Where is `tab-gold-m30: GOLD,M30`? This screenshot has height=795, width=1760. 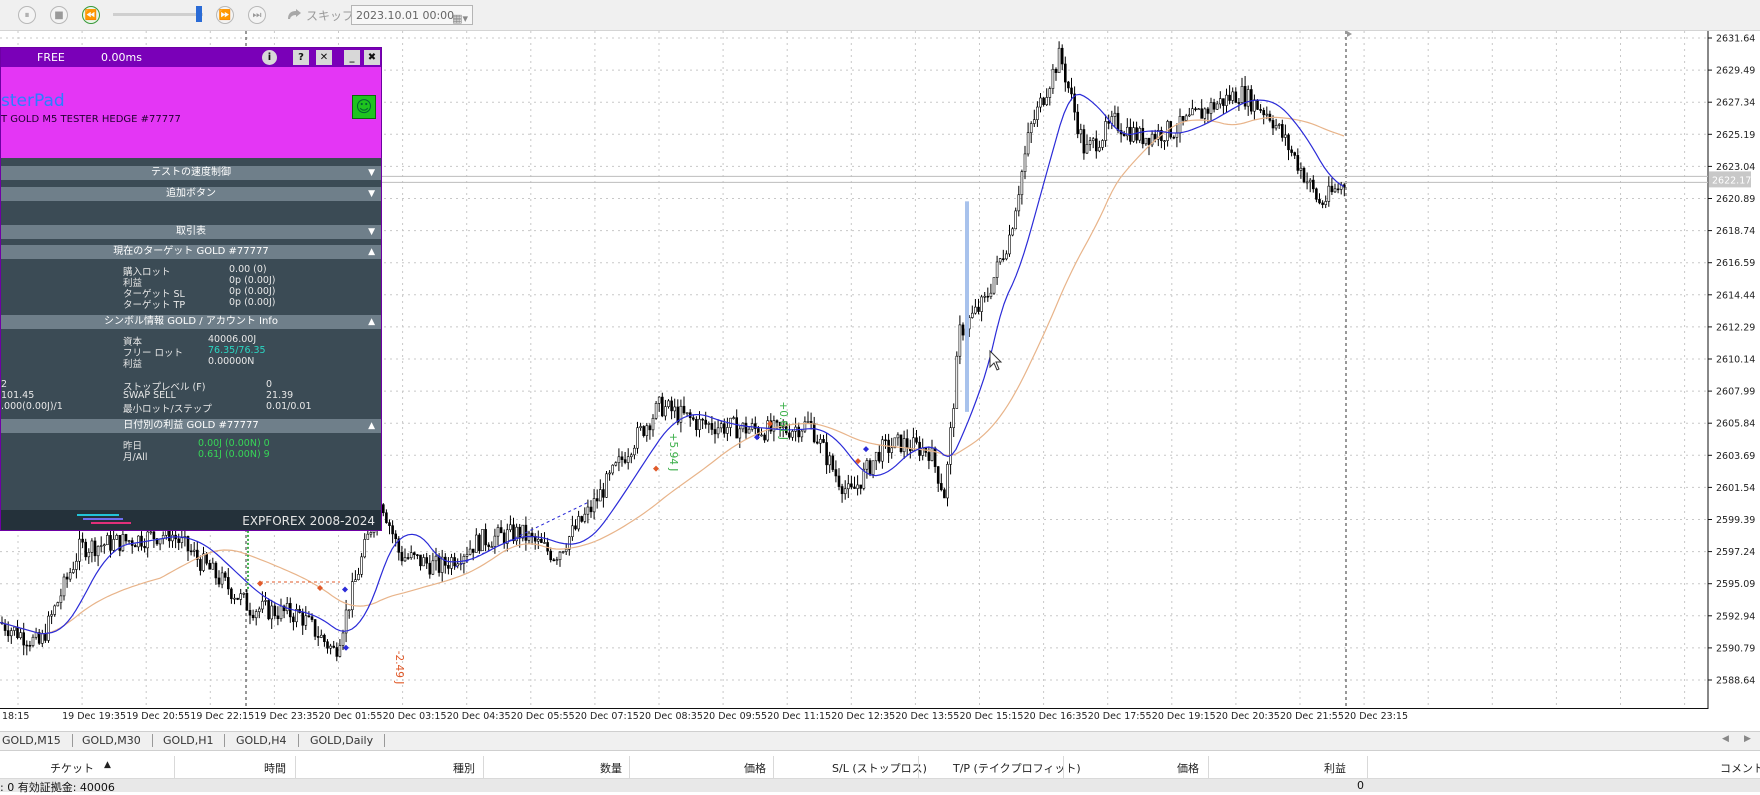
tab-gold-m30: GOLD,M30 is located at coordinates (111, 740).